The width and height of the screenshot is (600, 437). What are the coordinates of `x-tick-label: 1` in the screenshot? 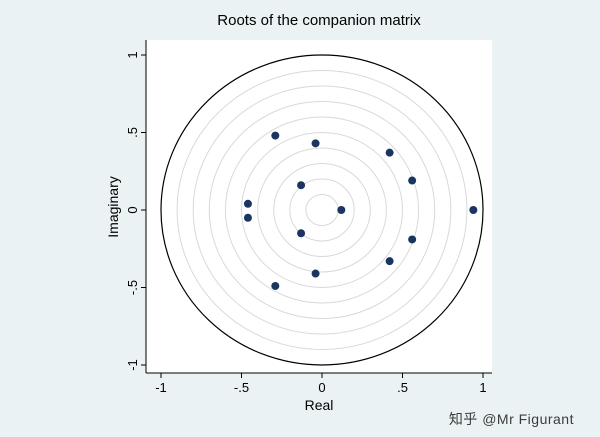 It's located at (482, 387).